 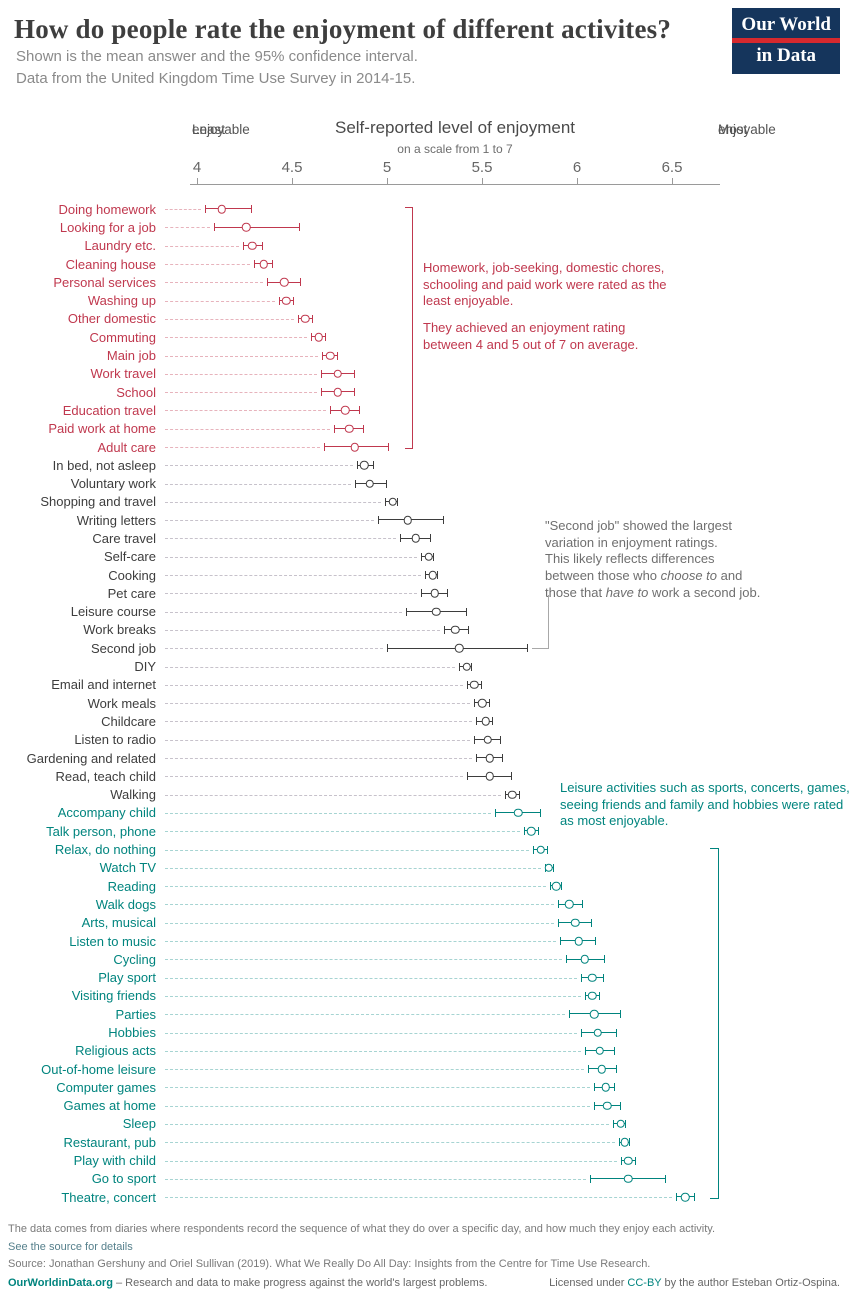 I want to click on activity-label: Work breaks, so click(x=119, y=630).